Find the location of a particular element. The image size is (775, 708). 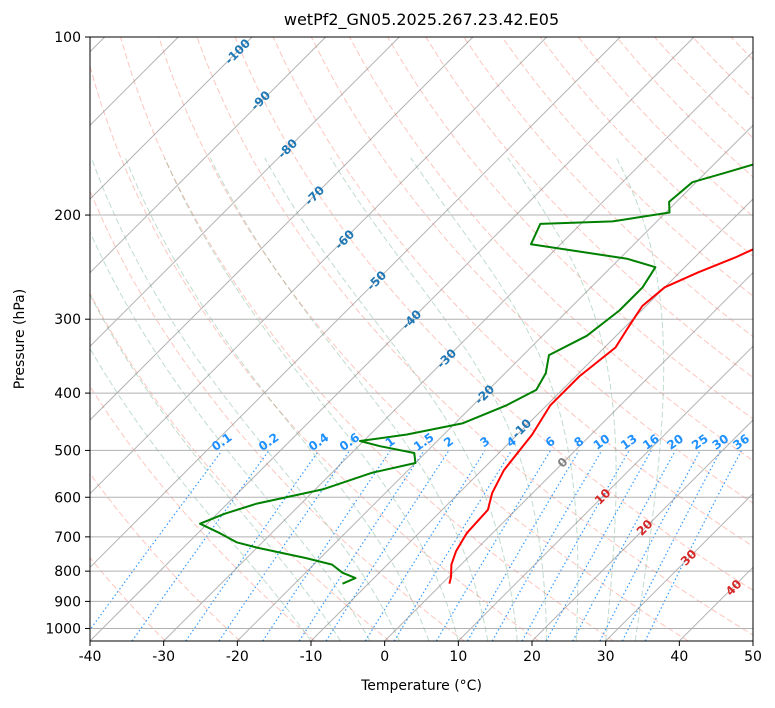

chart-title: wetPf2_GN05.2025.267.23.42.E05 is located at coordinates (421, 19).